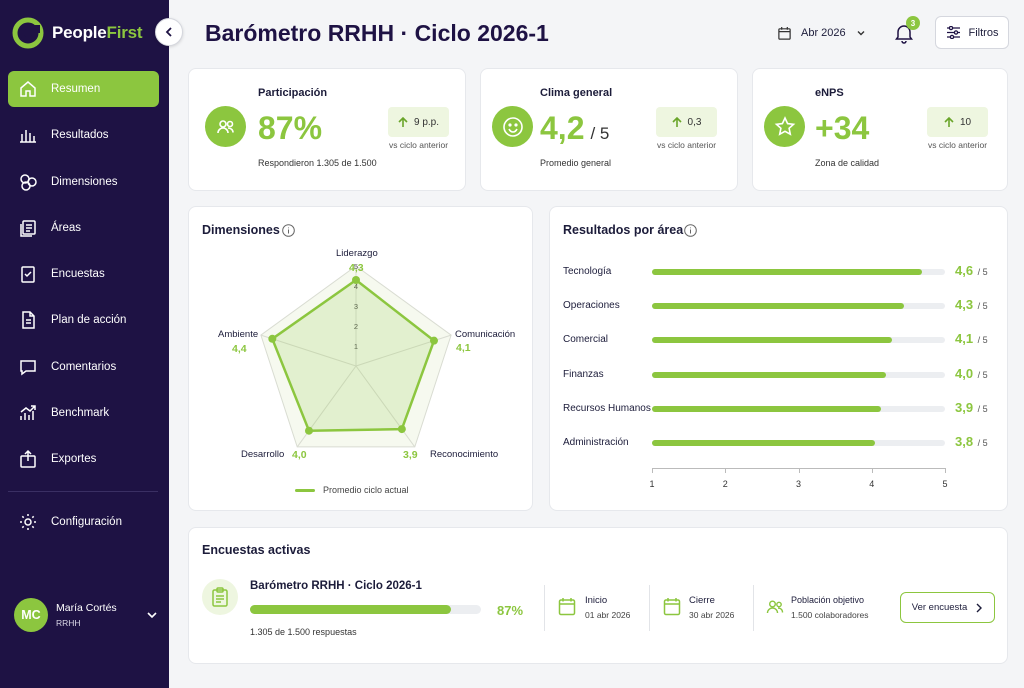  Describe the element at coordinates (299, 455) in the screenshot. I see `radar-value-label: 4,0` at that location.